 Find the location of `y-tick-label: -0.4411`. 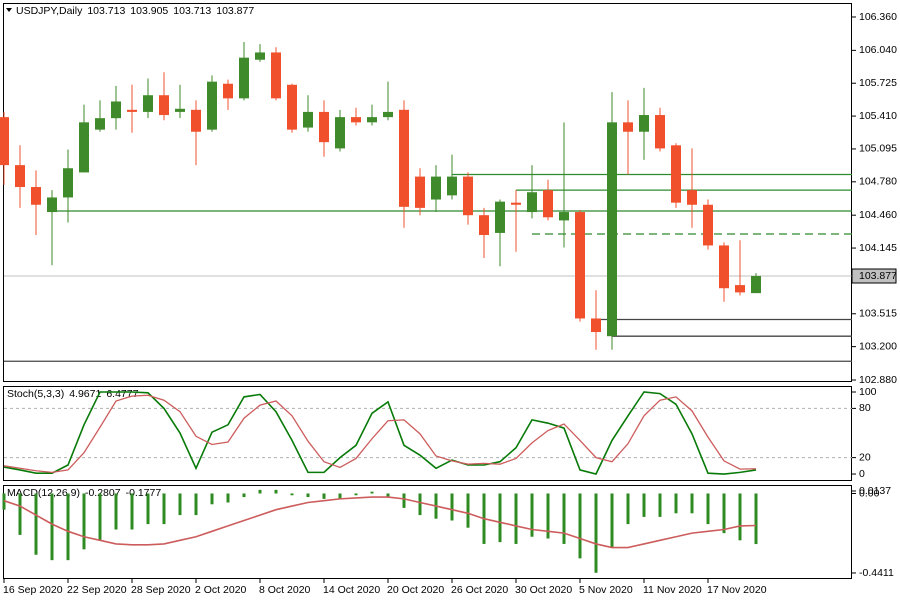

y-tick-label: -0.4411 is located at coordinates (876, 573).